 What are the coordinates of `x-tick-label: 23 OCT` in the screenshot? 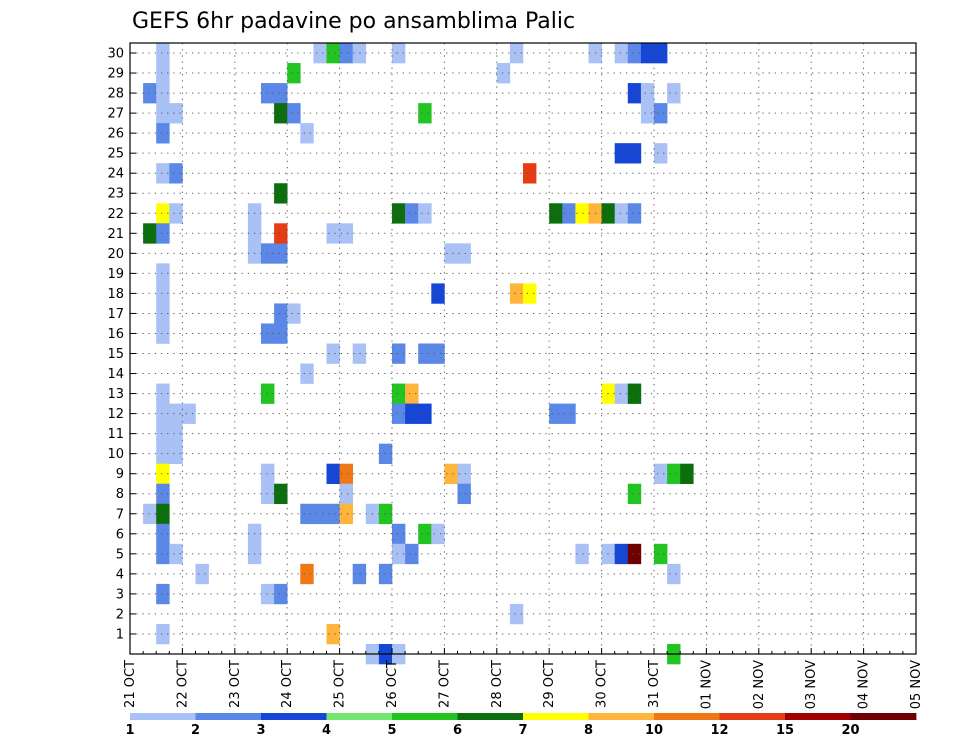 It's located at (235, 684).